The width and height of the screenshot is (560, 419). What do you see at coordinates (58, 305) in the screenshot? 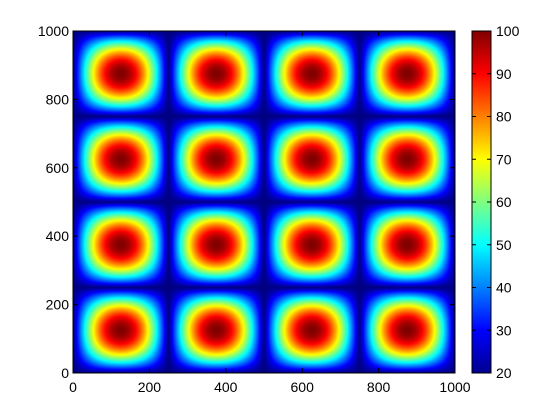
I see `y-tick-label: 200` at bounding box center [58, 305].